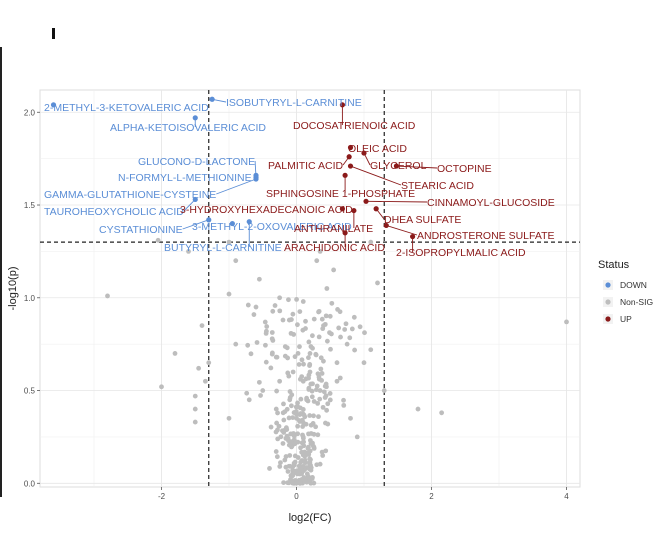  I want to click on point-label: ARACHIDONIC ACID, so click(334, 248).